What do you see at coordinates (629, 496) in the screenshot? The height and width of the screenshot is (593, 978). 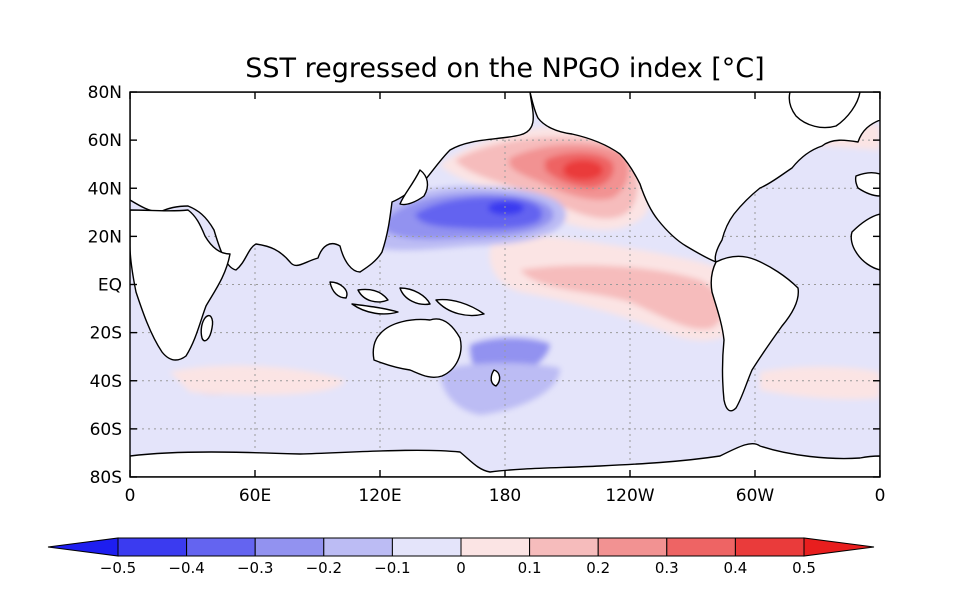 I see `x-tick-label: 120W` at bounding box center [629, 496].